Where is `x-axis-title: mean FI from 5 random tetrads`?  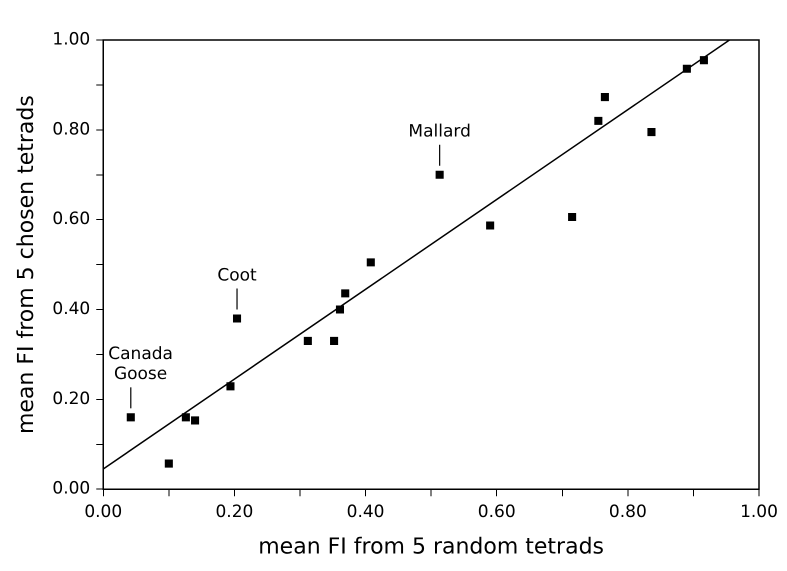
x-axis-title: mean FI from 5 random tetrads is located at coordinates (431, 547).